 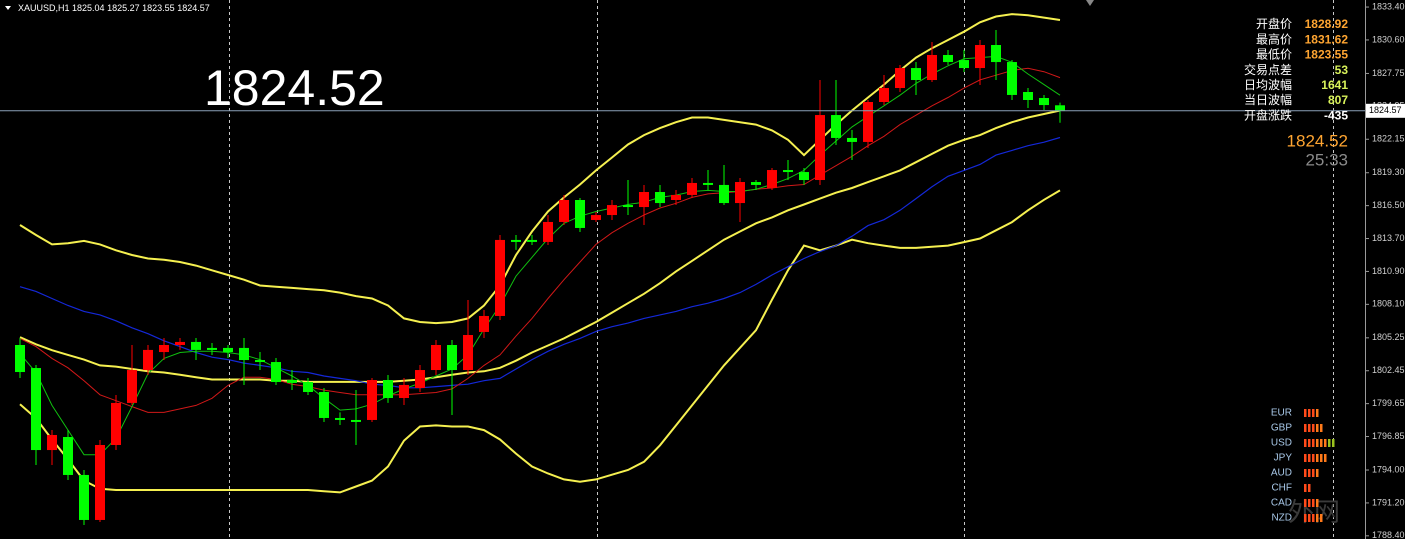 What do you see at coordinates (1268, 69) in the screenshot?
I see `info-label: 交易点差` at bounding box center [1268, 69].